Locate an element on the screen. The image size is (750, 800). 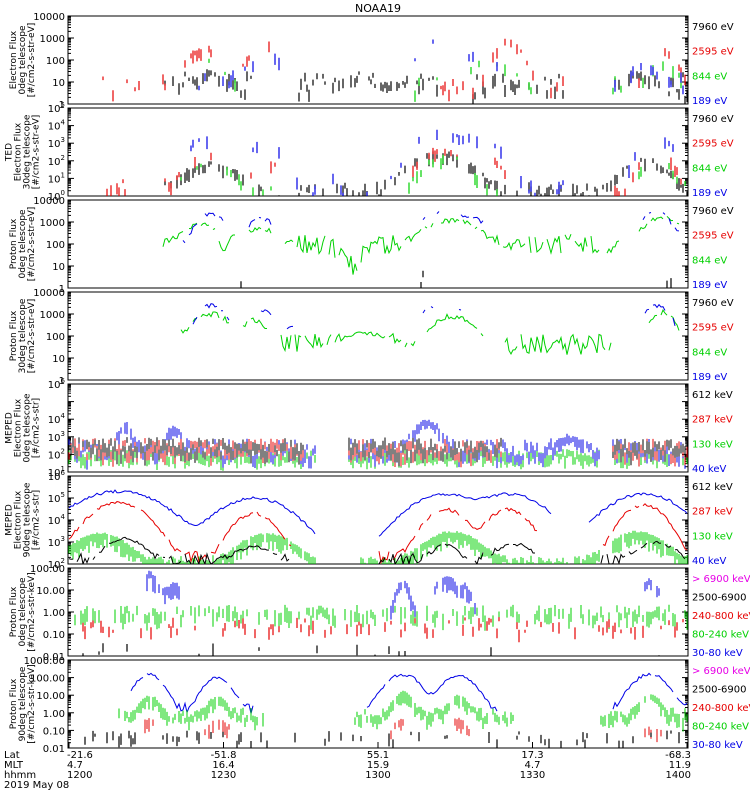
x-tick-label: 1200 is located at coordinates (79, 775).